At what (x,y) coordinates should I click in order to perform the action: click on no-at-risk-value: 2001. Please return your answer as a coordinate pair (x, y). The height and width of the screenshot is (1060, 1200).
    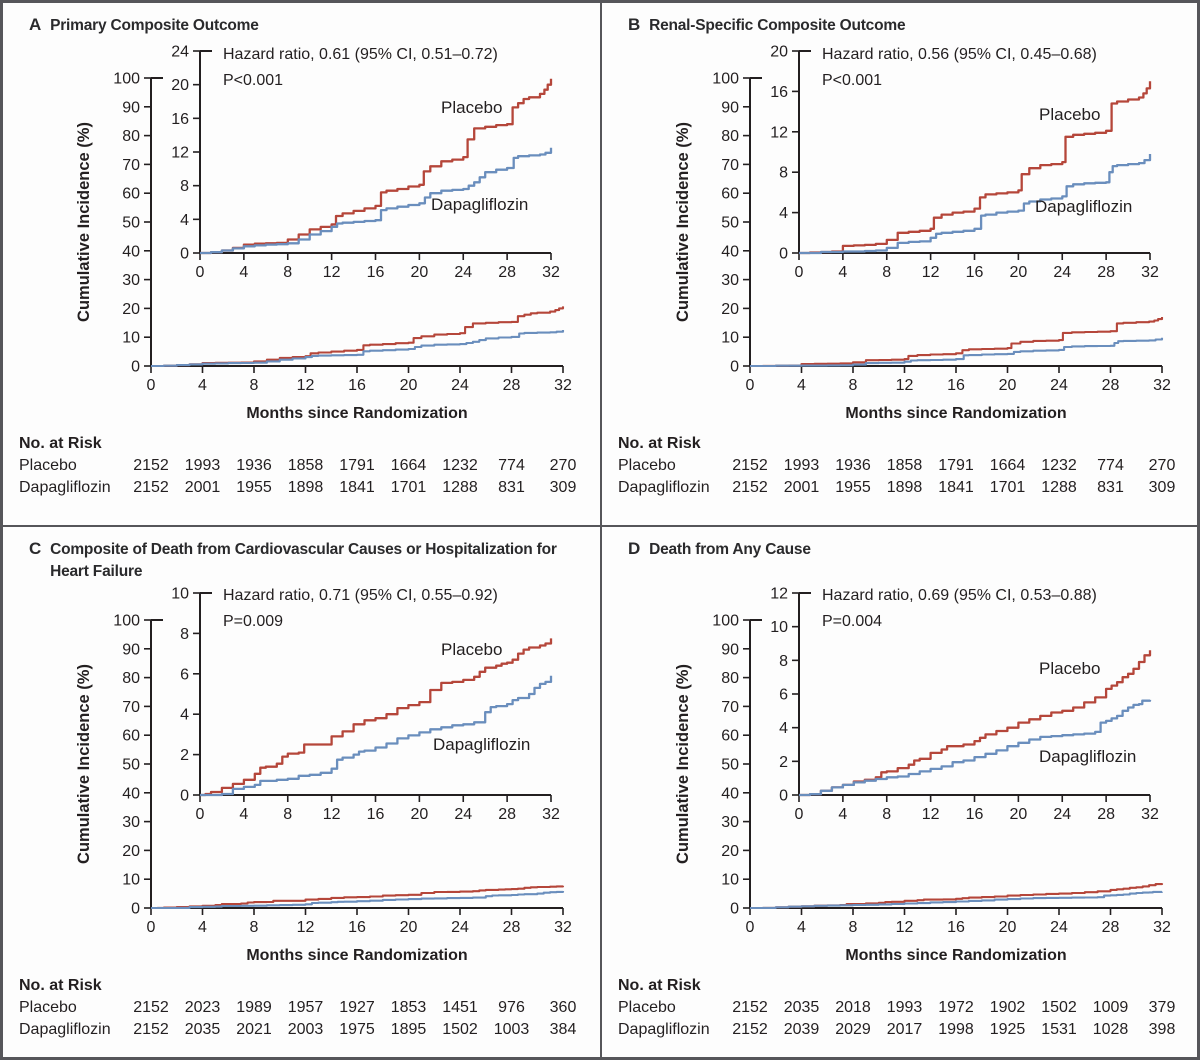
    Looking at the image, I should click on (802, 487).